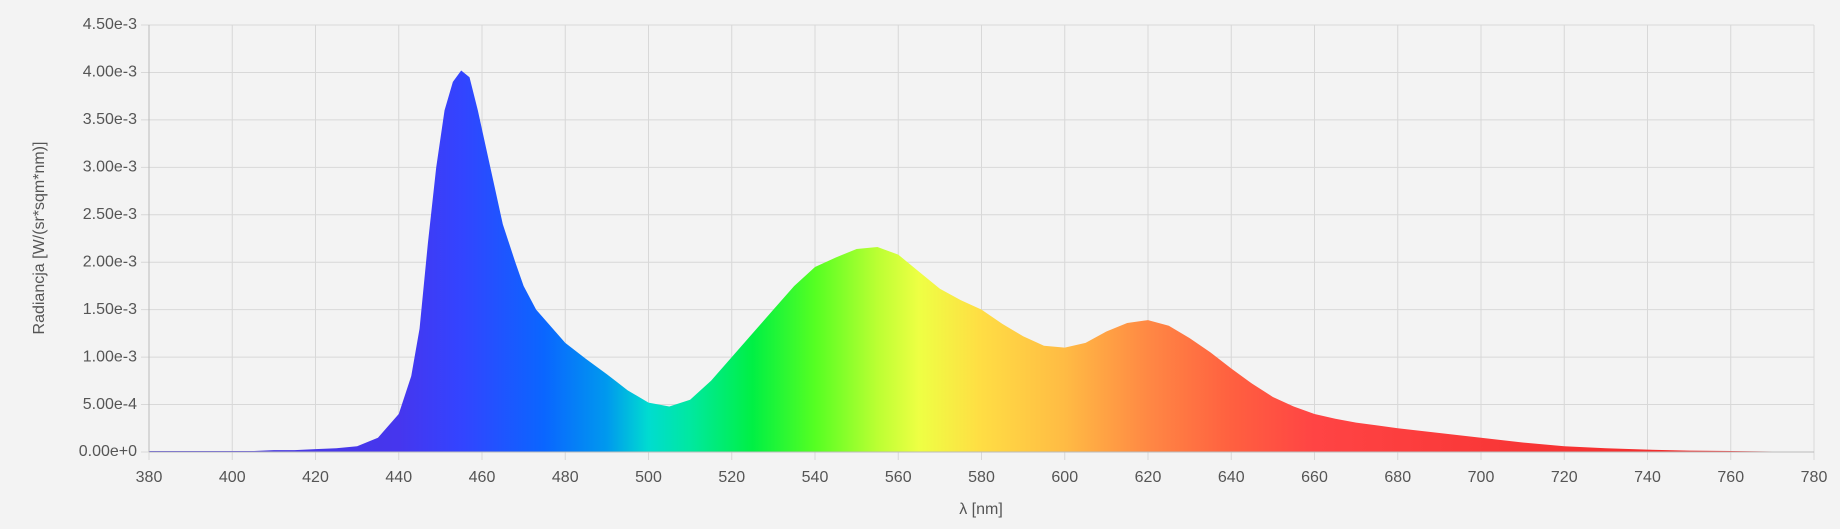 The image size is (1840, 529). What do you see at coordinates (149, 477) in the screenshot?
I see `x-tick-label: 380` at bounding box center [149, 477].